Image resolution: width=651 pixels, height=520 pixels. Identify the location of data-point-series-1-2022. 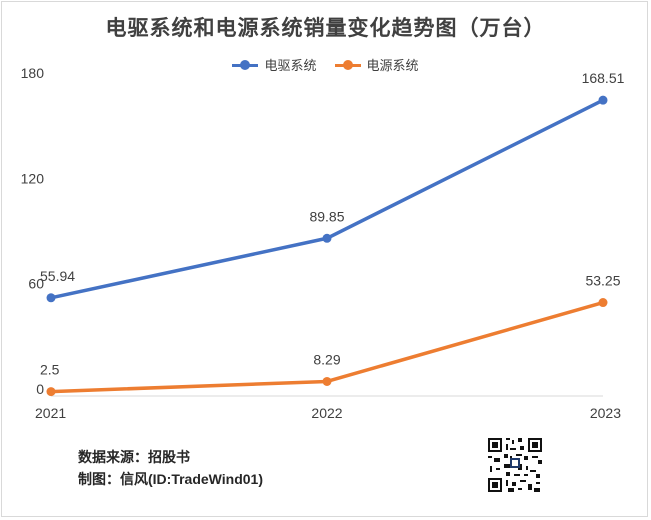
(327, 238).